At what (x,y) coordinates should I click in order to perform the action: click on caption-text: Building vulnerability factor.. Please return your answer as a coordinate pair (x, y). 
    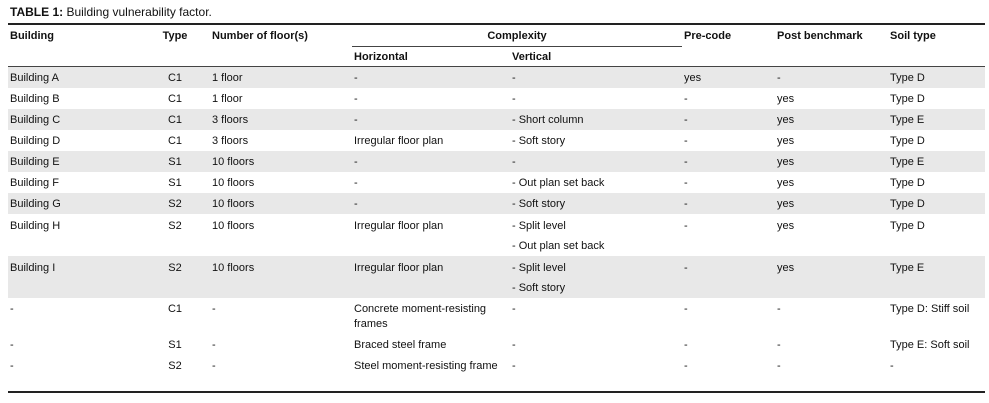
    Looking at the image, I should click on (137, 12).